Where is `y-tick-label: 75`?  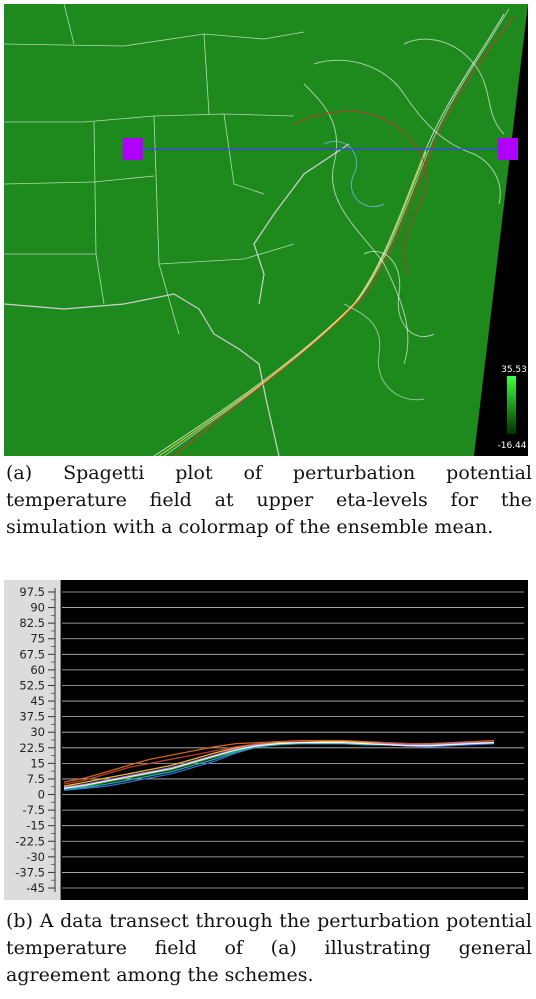 y-tick-label: 75 is located at coordinates (37, 639).